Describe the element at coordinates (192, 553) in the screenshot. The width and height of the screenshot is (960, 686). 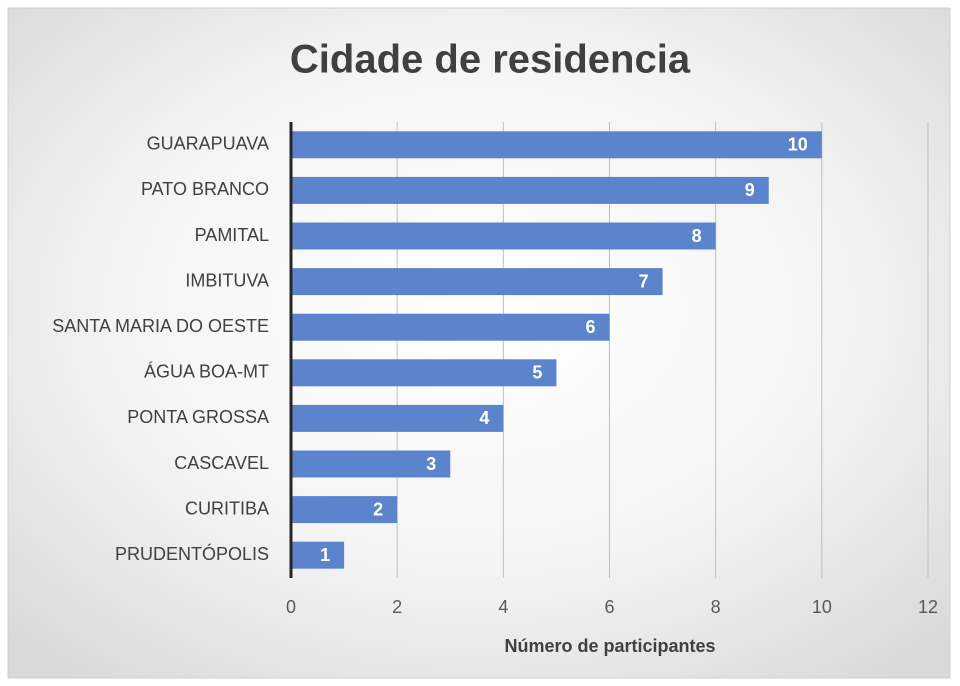
I see `y-tick-label: PRUDENTÓPOLIS` at that location.